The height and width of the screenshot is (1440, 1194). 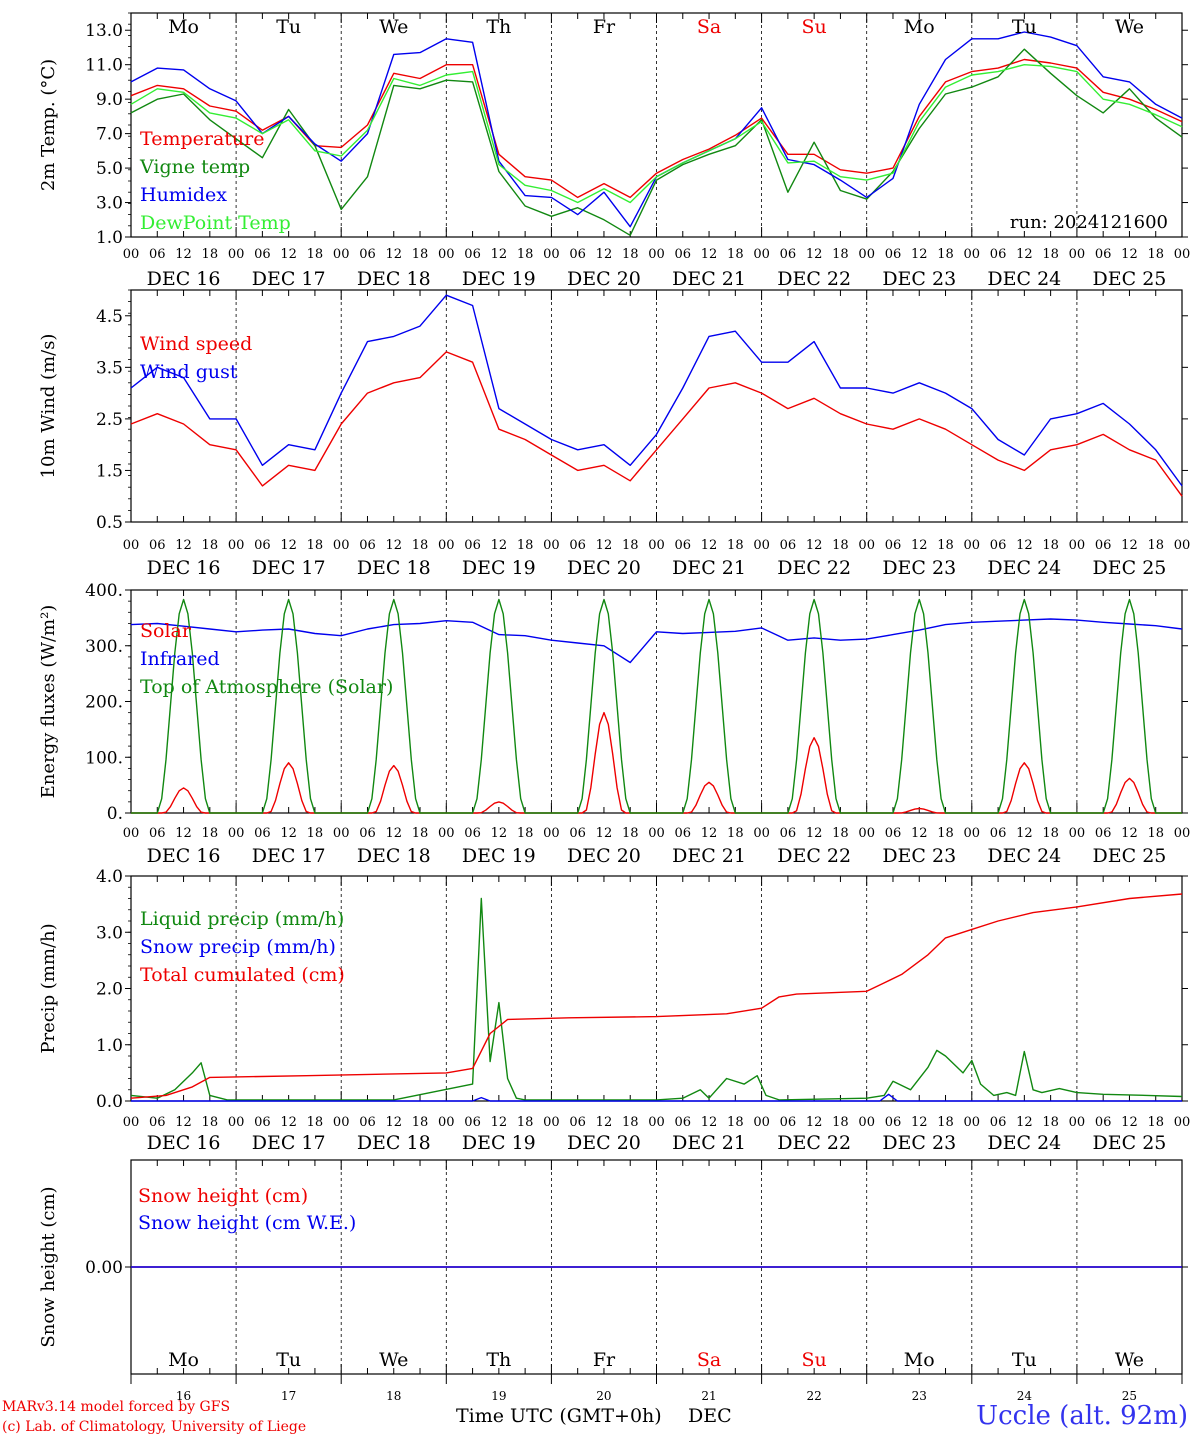 What do you see at coordinates (166, 631) in the screenshot?
I see `legend-entry: Solar` at bounding box center [166, 631].